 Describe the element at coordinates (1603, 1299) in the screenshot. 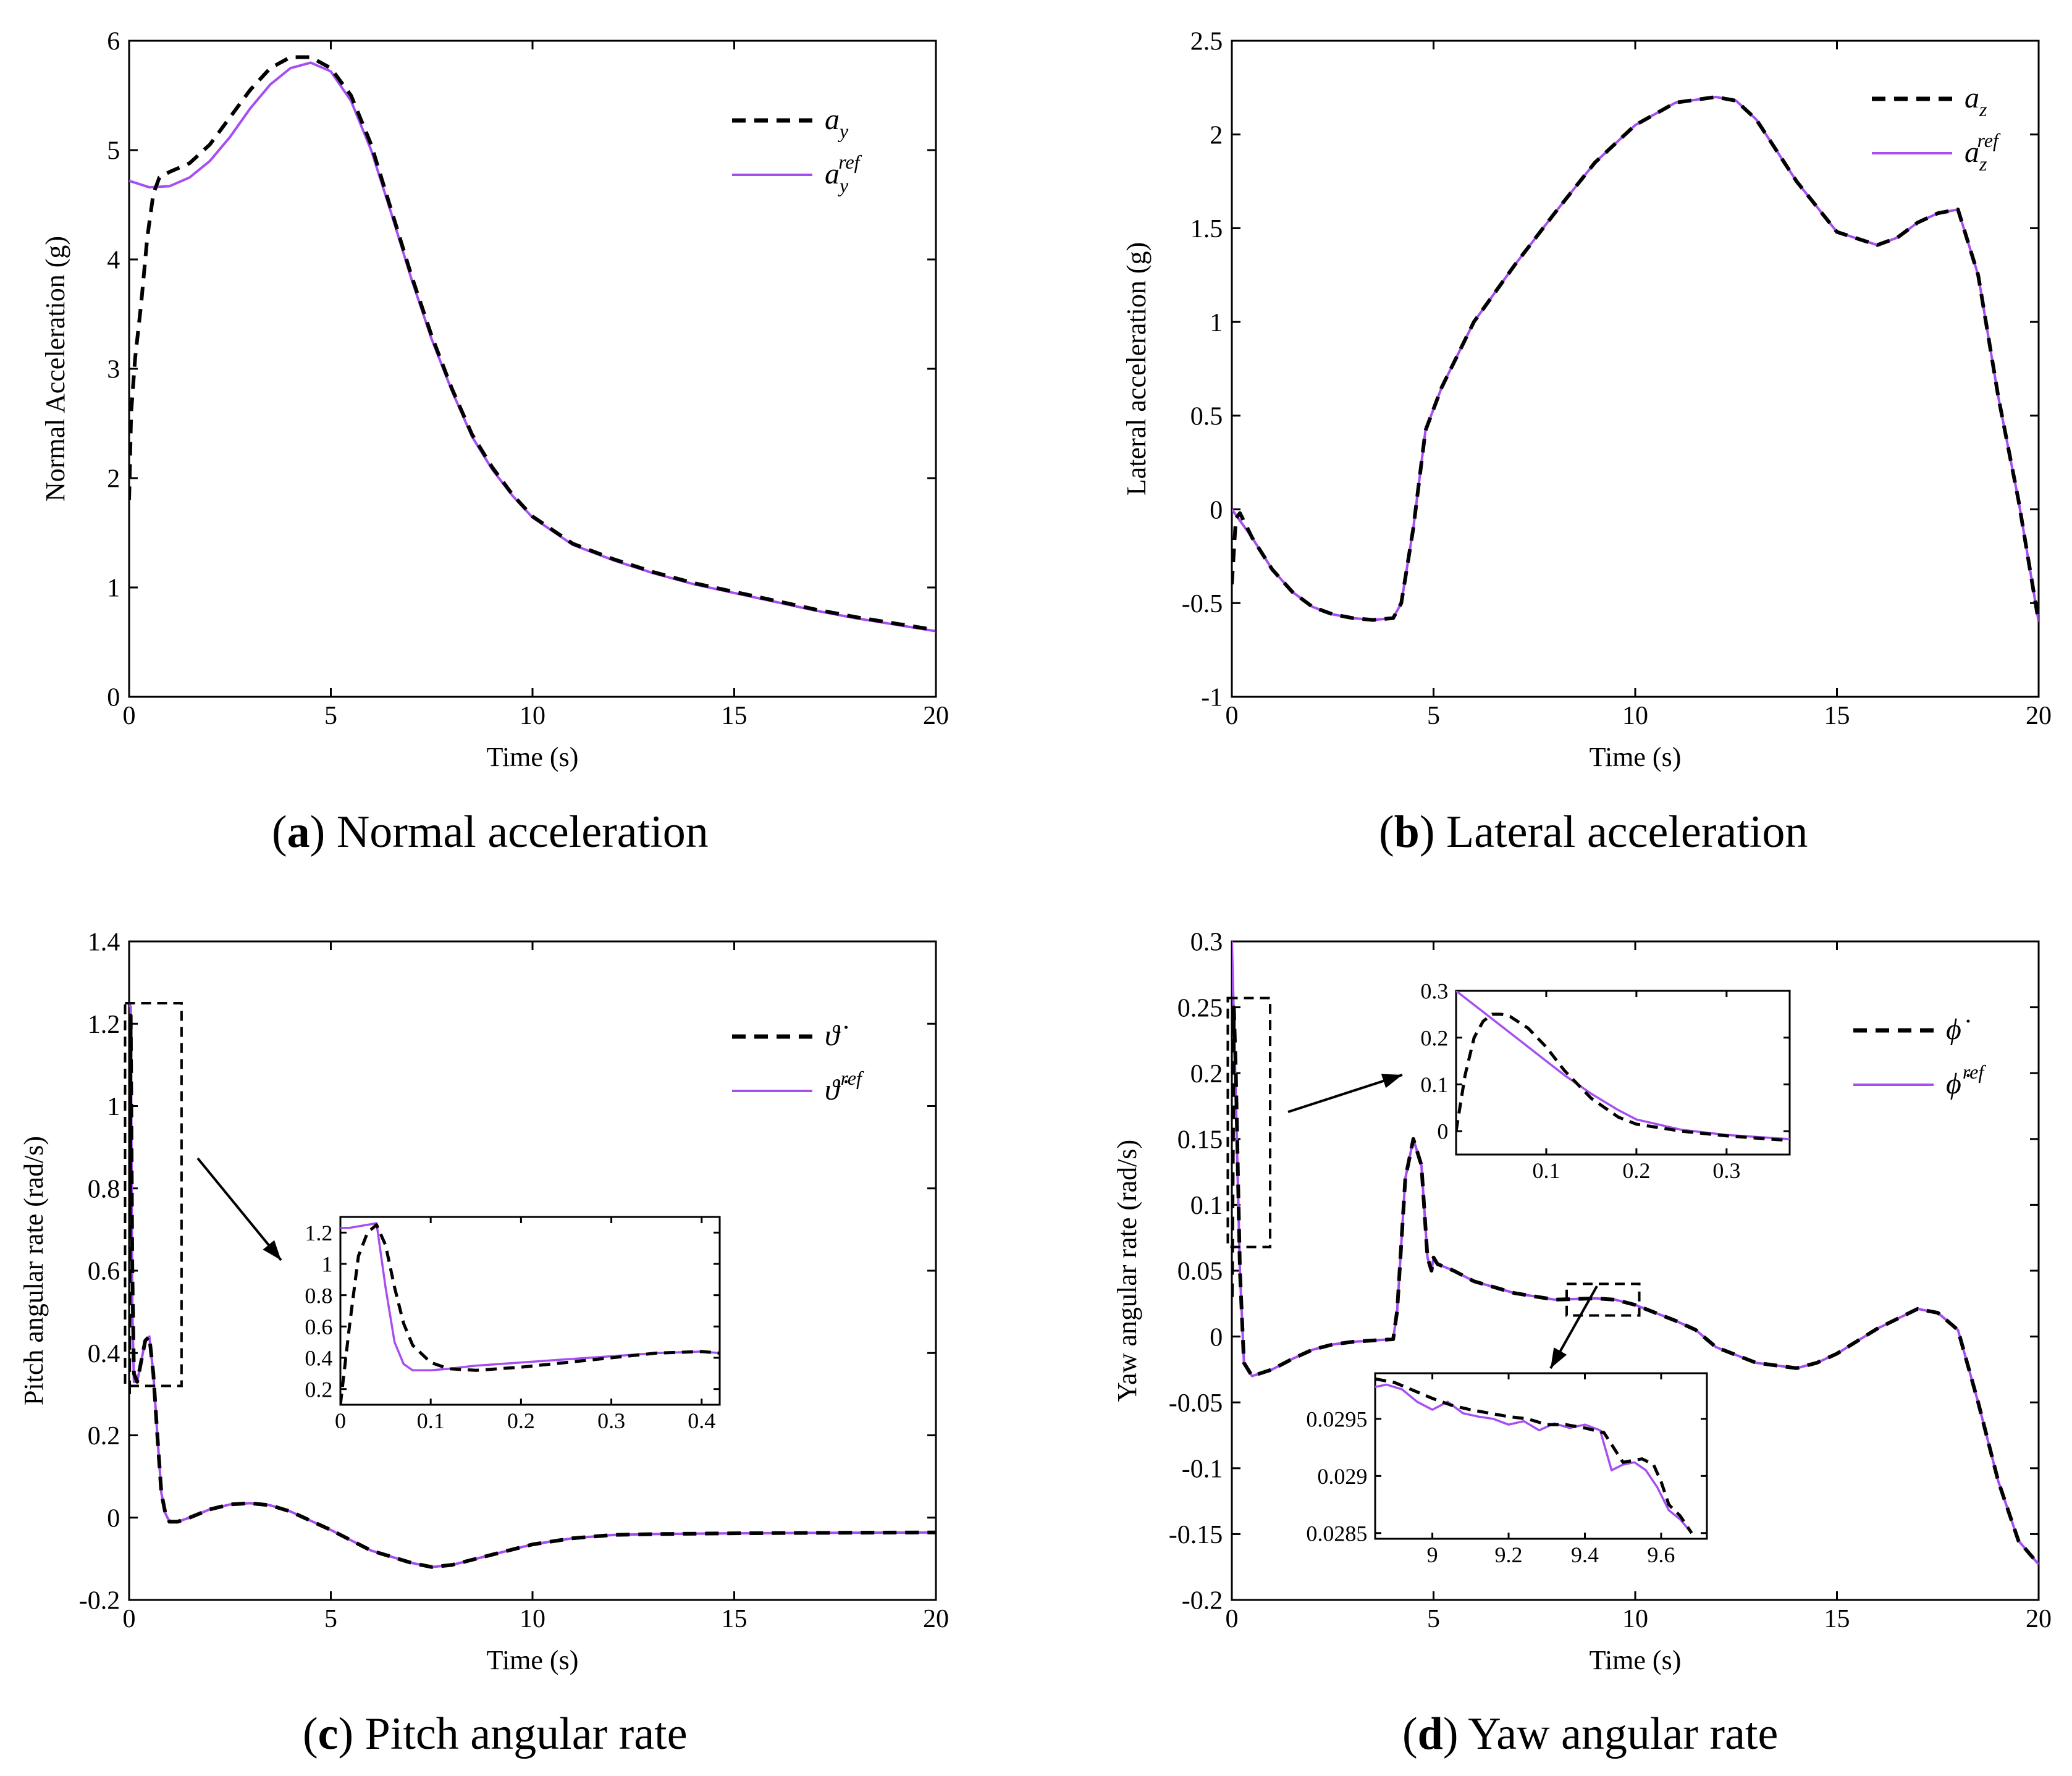

I see `d-zoom-box-bottom` at that location.